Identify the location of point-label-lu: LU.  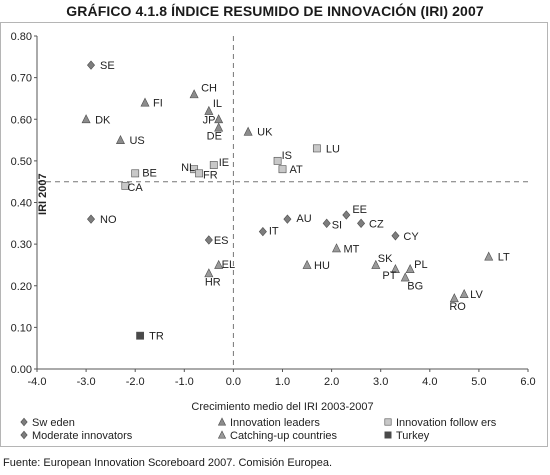
(333, 149).